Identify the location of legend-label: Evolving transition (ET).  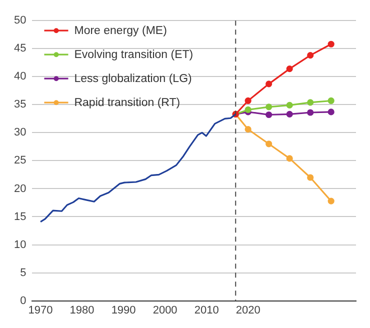
(134, 54).